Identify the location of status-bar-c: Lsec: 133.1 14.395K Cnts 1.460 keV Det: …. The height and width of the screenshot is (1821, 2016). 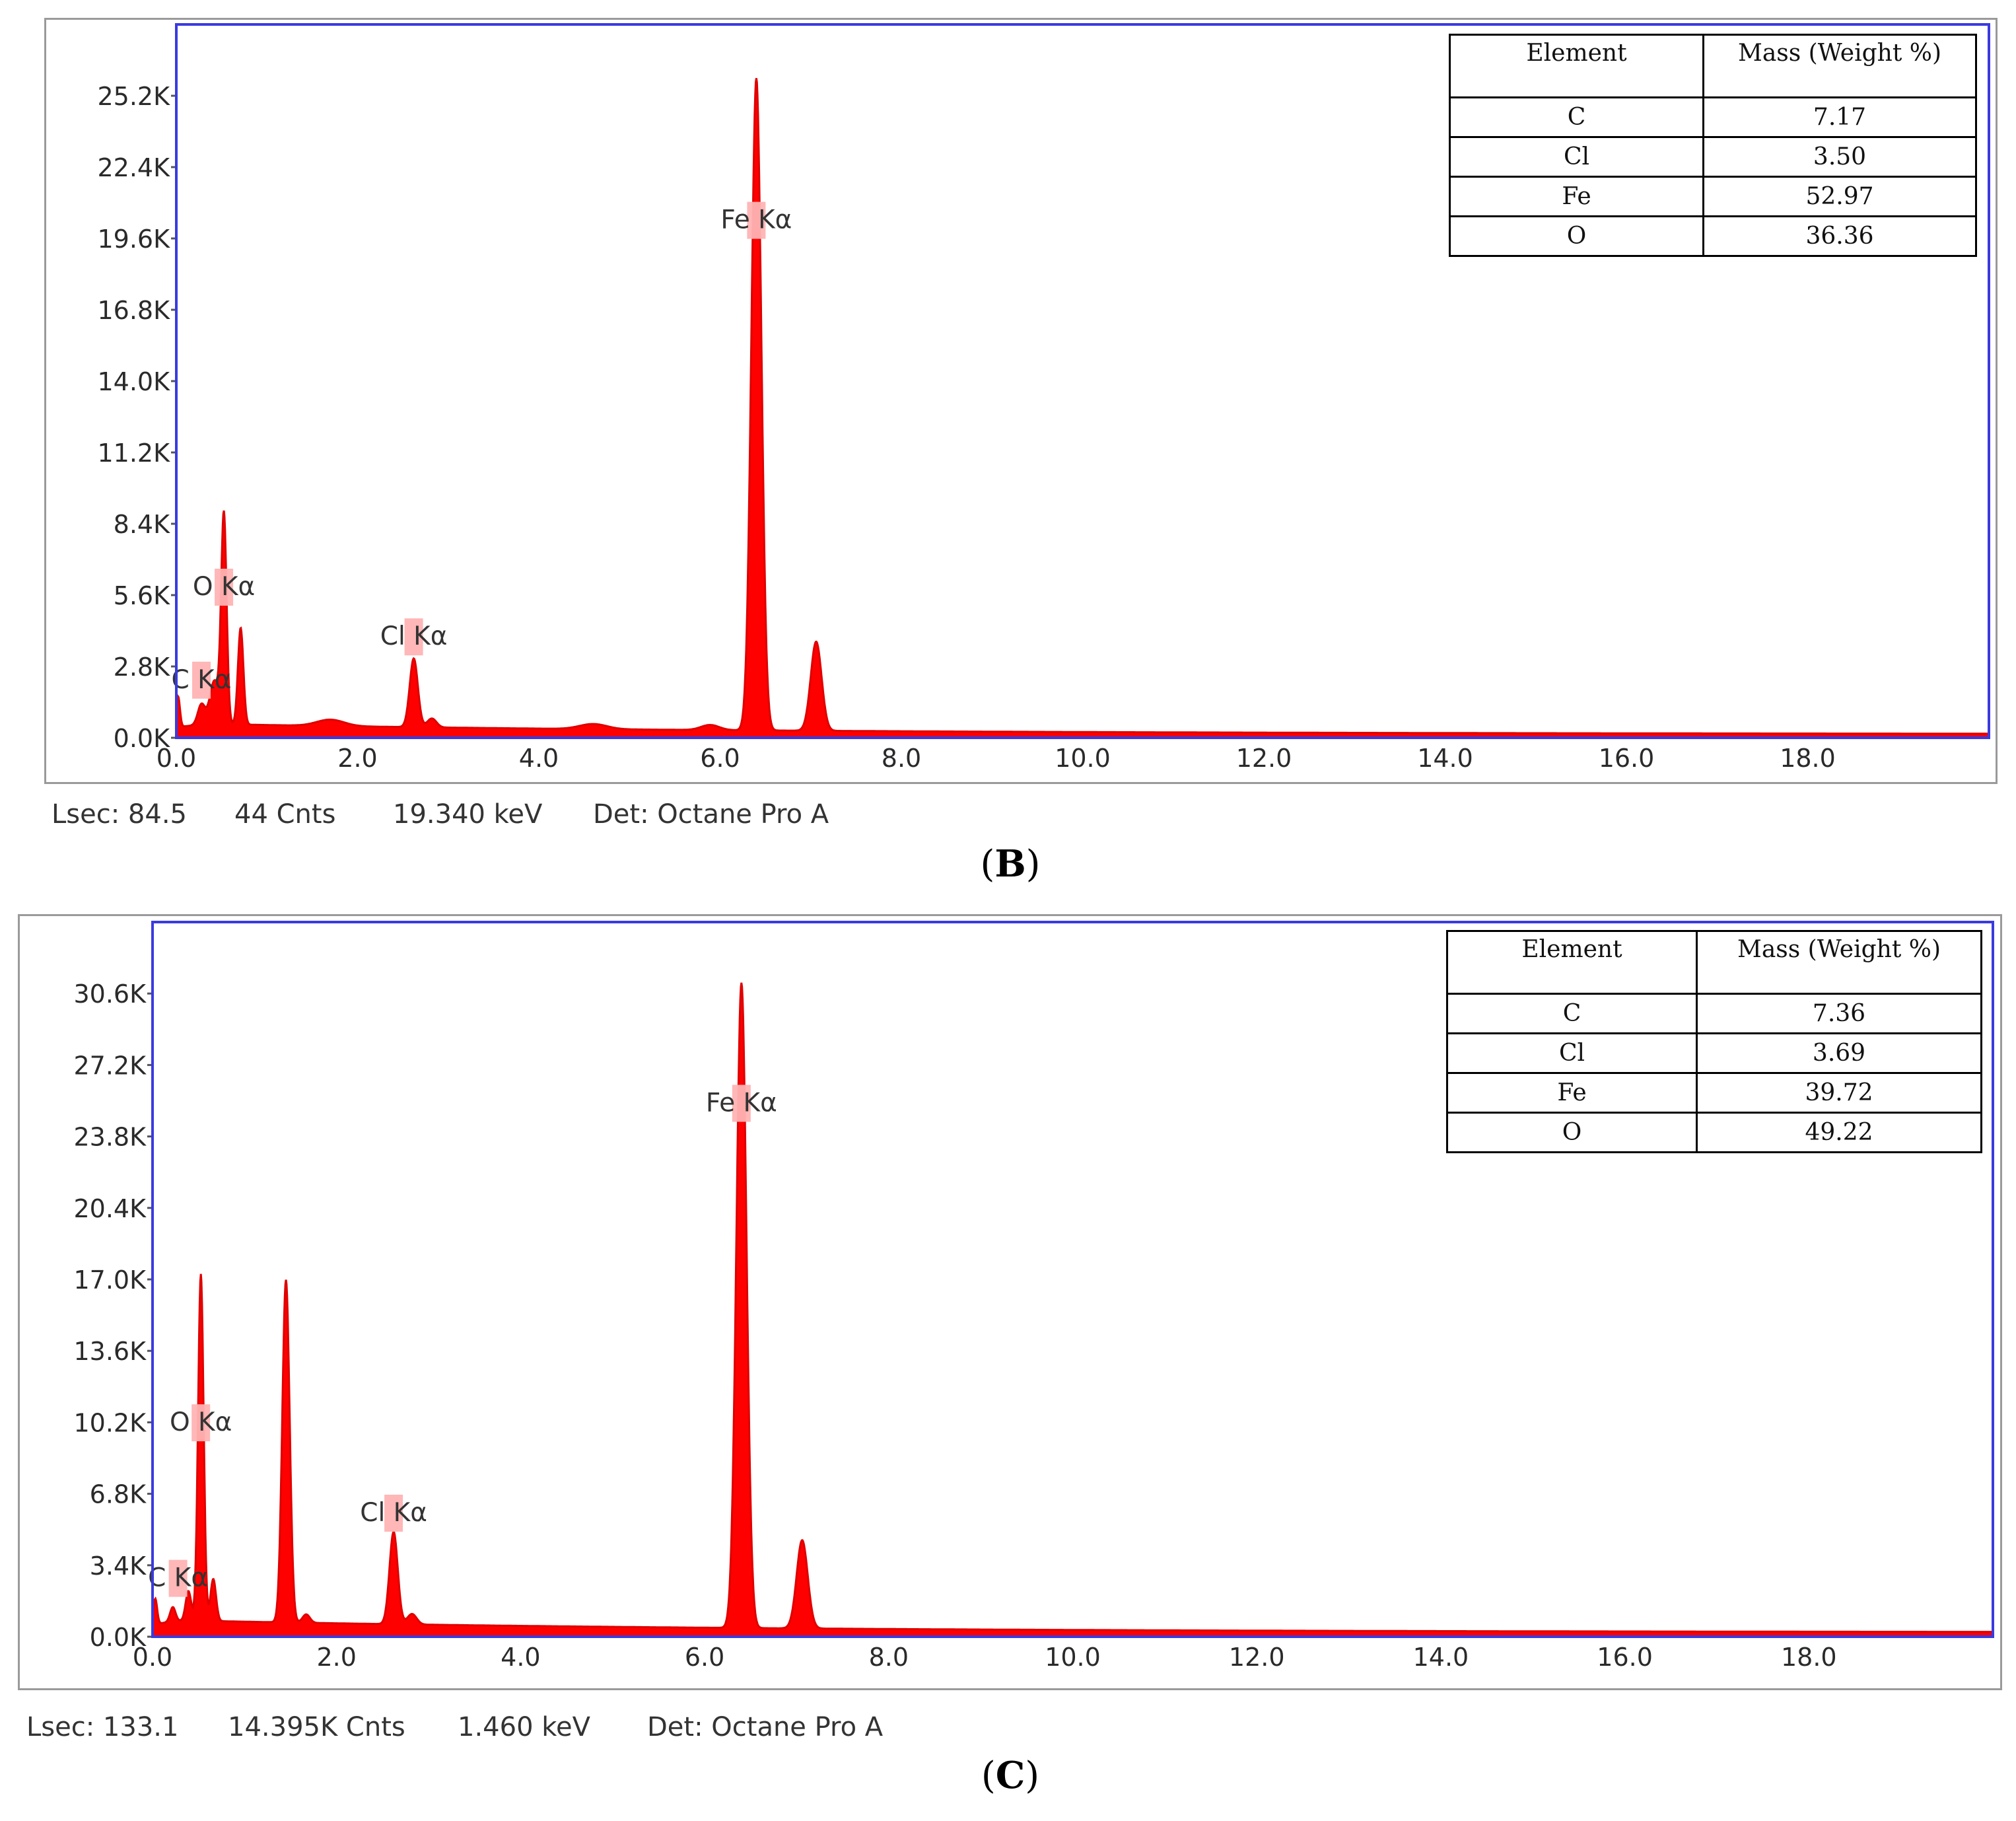
(521, 1728).